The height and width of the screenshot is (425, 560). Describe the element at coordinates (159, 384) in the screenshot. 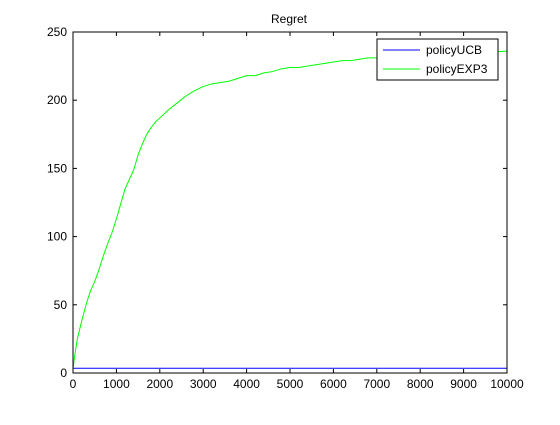

I see `x-tick-label: 2000` at that location.